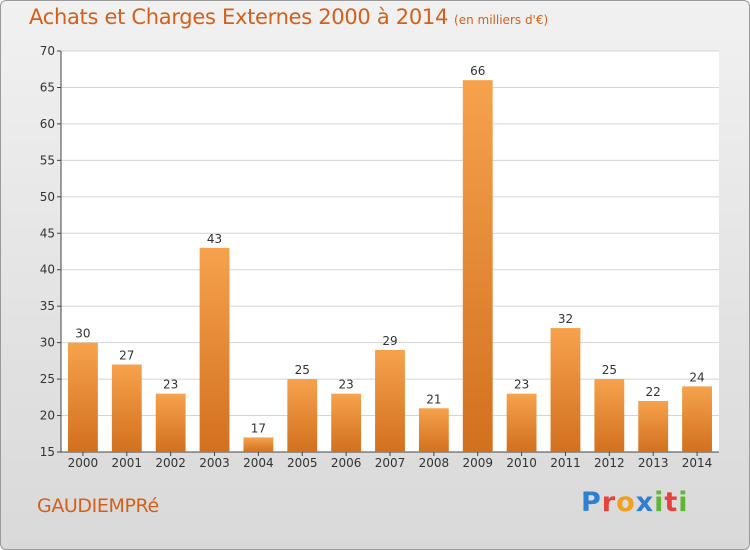 This screenshot has height=550, width=750. What do you see at coordinates (477, 71) in the screenshot?
I see `data-label: 66` at bounding box center [477, 71].